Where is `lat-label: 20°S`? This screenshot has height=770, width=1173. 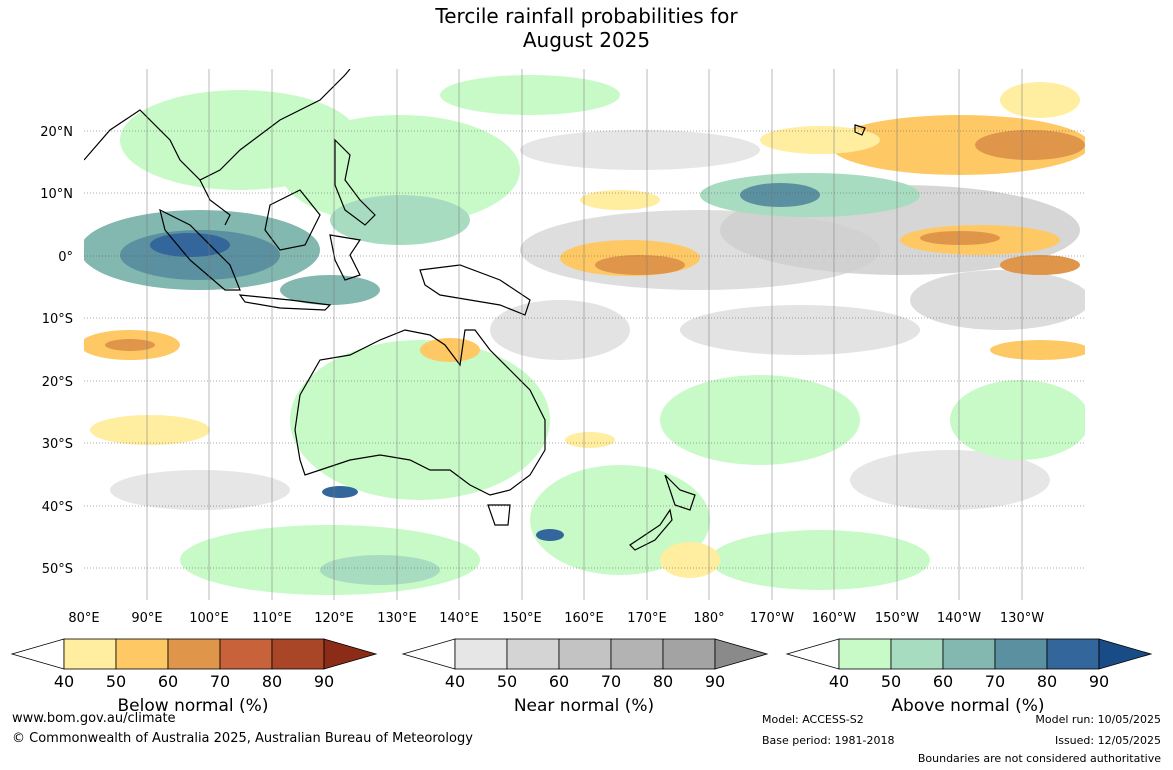
lat-label: 20°S is located at coordinates (57, 382).